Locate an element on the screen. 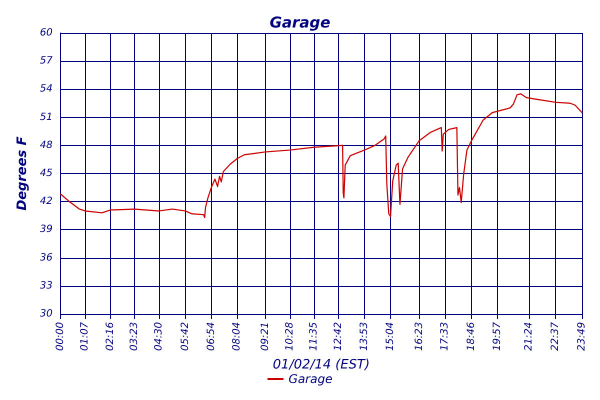  y-tick-label: 45 is located at coordinates (46, 173).